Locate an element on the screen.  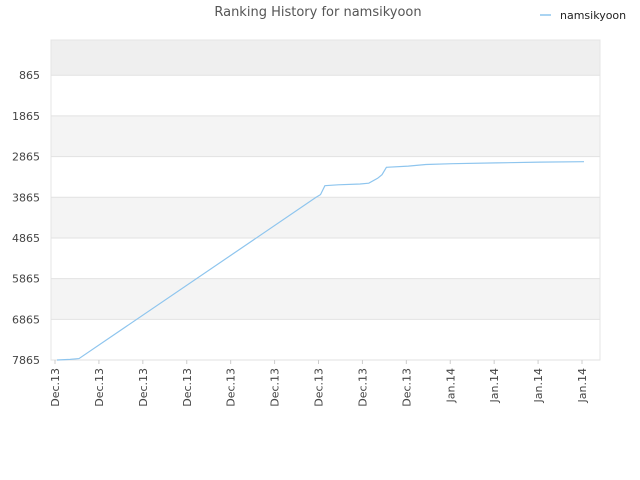
y-tick-label: 5865 is located at coordinates (26, 279).